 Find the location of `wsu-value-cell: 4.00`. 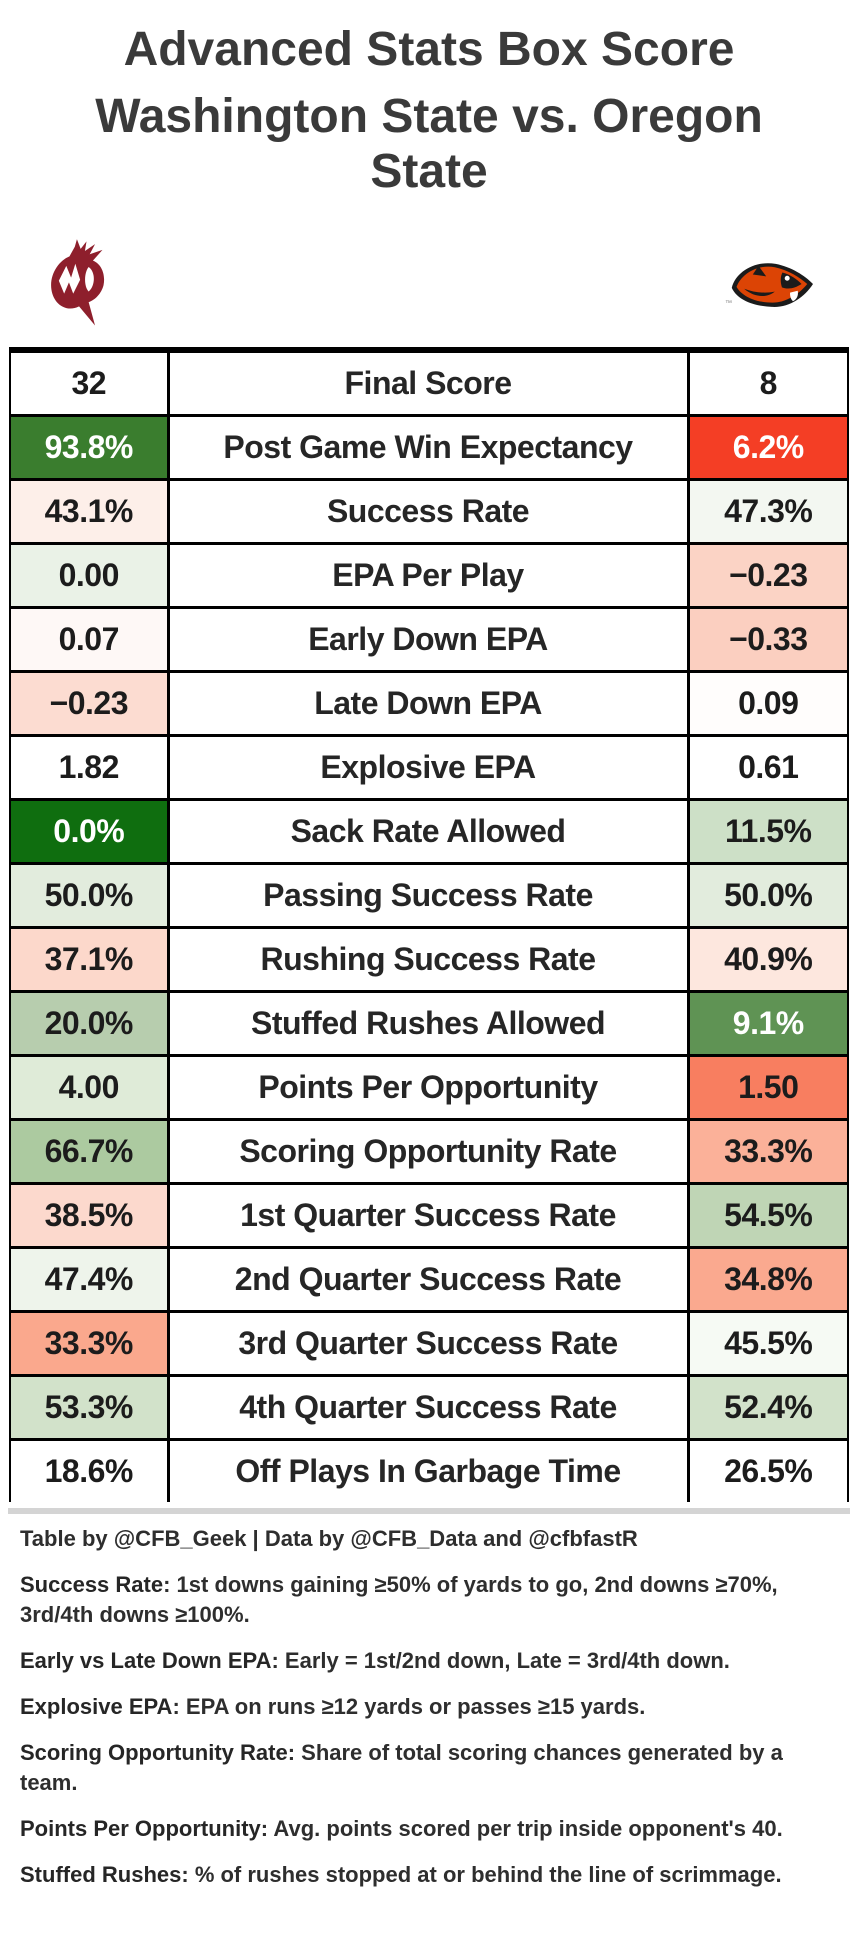

wsu-value-cell: 4.00 is located at coordinates (89, 1087).